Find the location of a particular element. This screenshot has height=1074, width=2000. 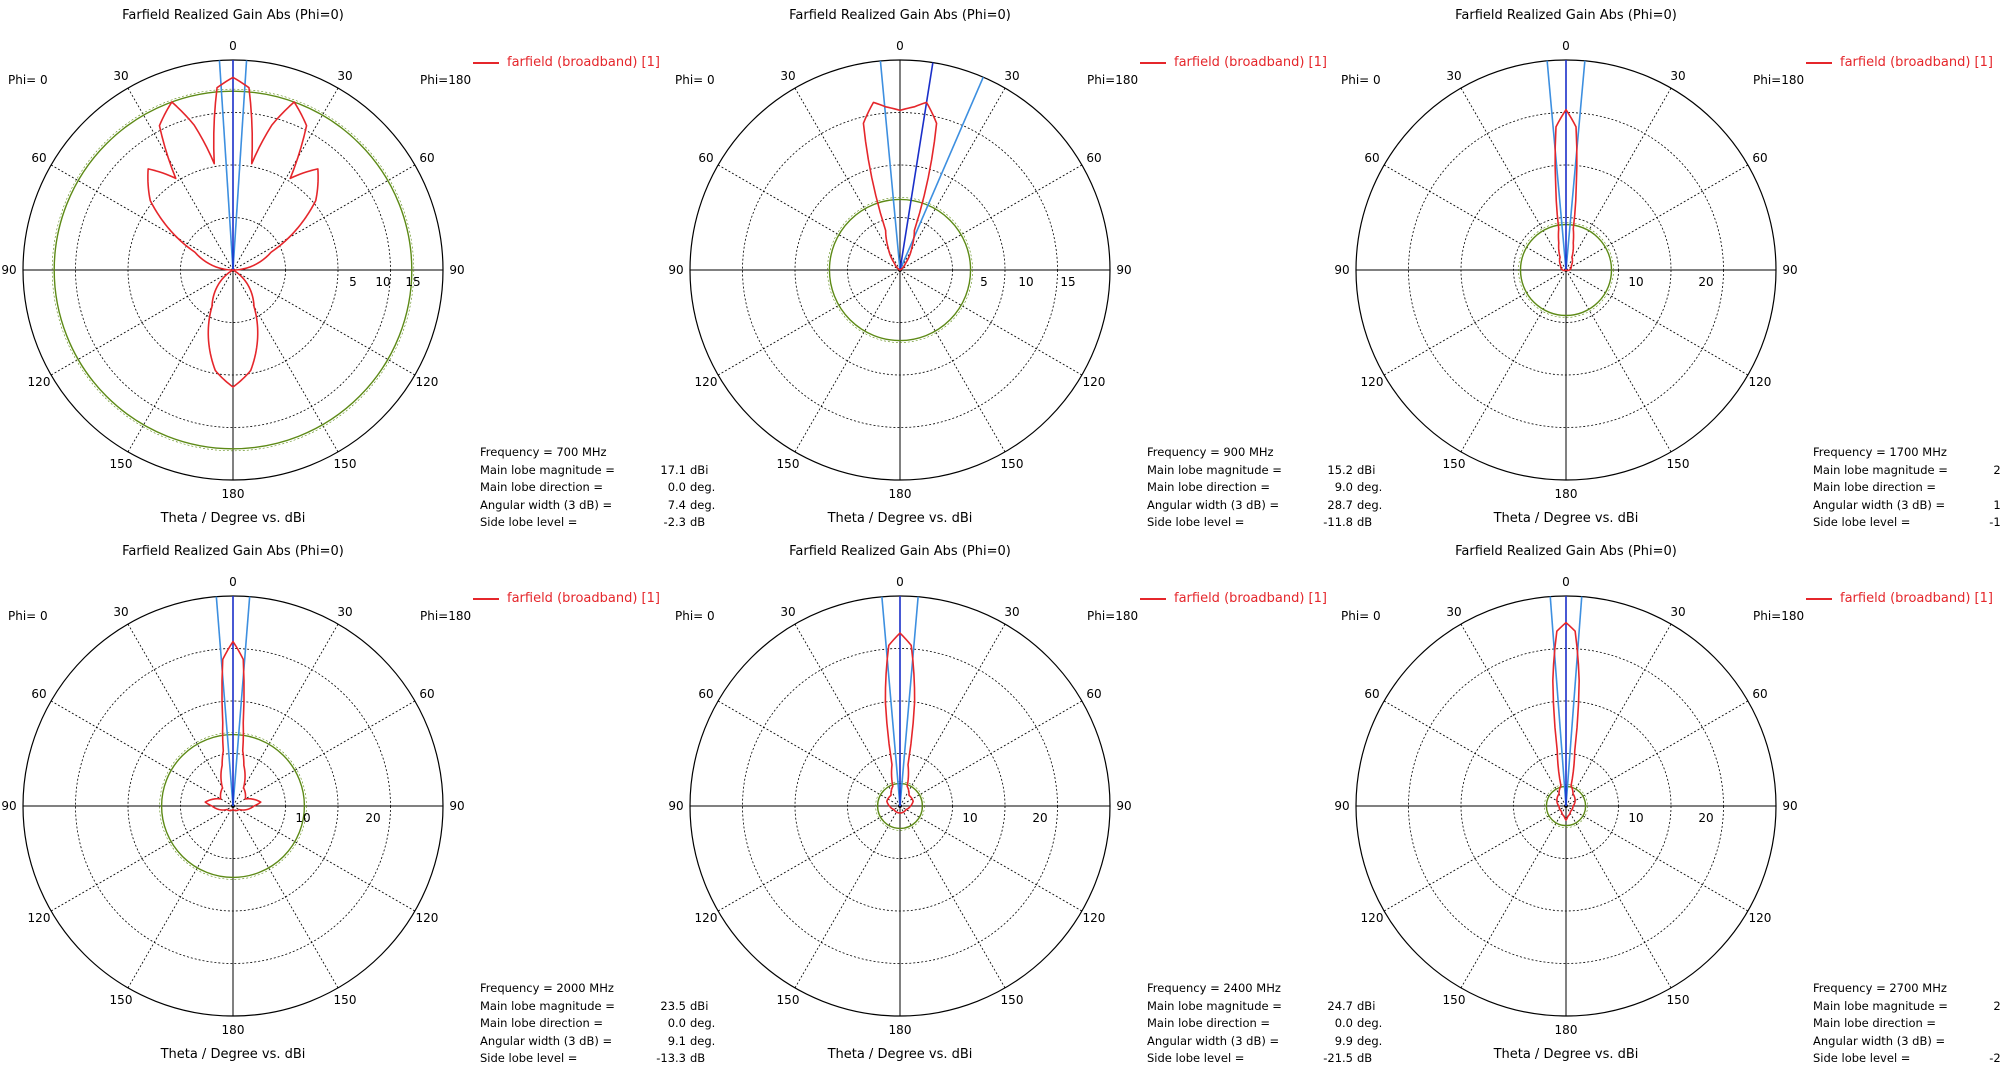

stats-value: 7.4 is located at coordinates (676, 504).